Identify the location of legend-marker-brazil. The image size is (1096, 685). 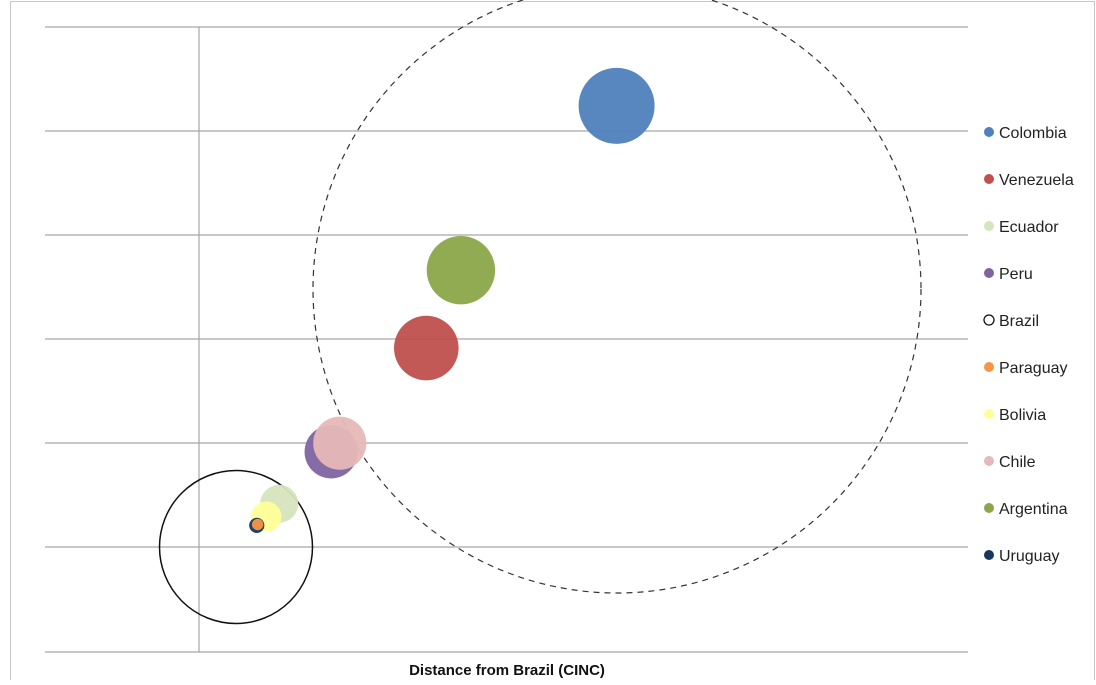
(989, 320).